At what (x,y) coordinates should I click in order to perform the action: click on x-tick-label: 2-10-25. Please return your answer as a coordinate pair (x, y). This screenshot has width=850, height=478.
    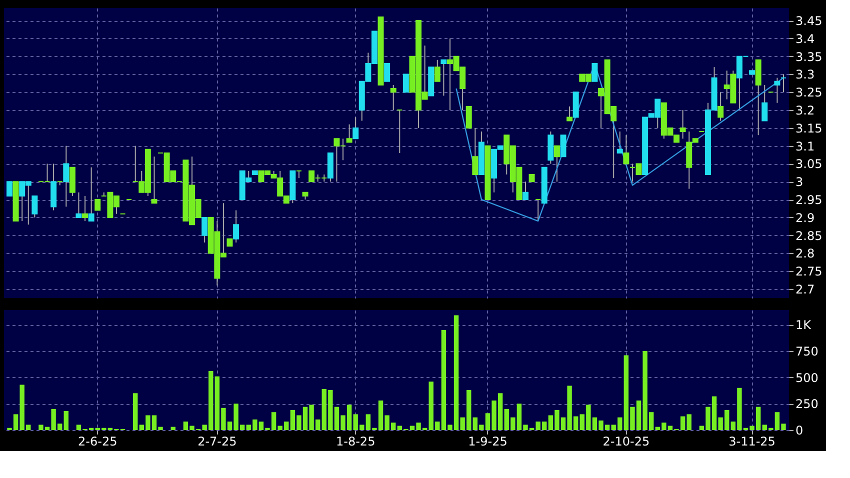
    Looking at the image, I should click on (626, 441).